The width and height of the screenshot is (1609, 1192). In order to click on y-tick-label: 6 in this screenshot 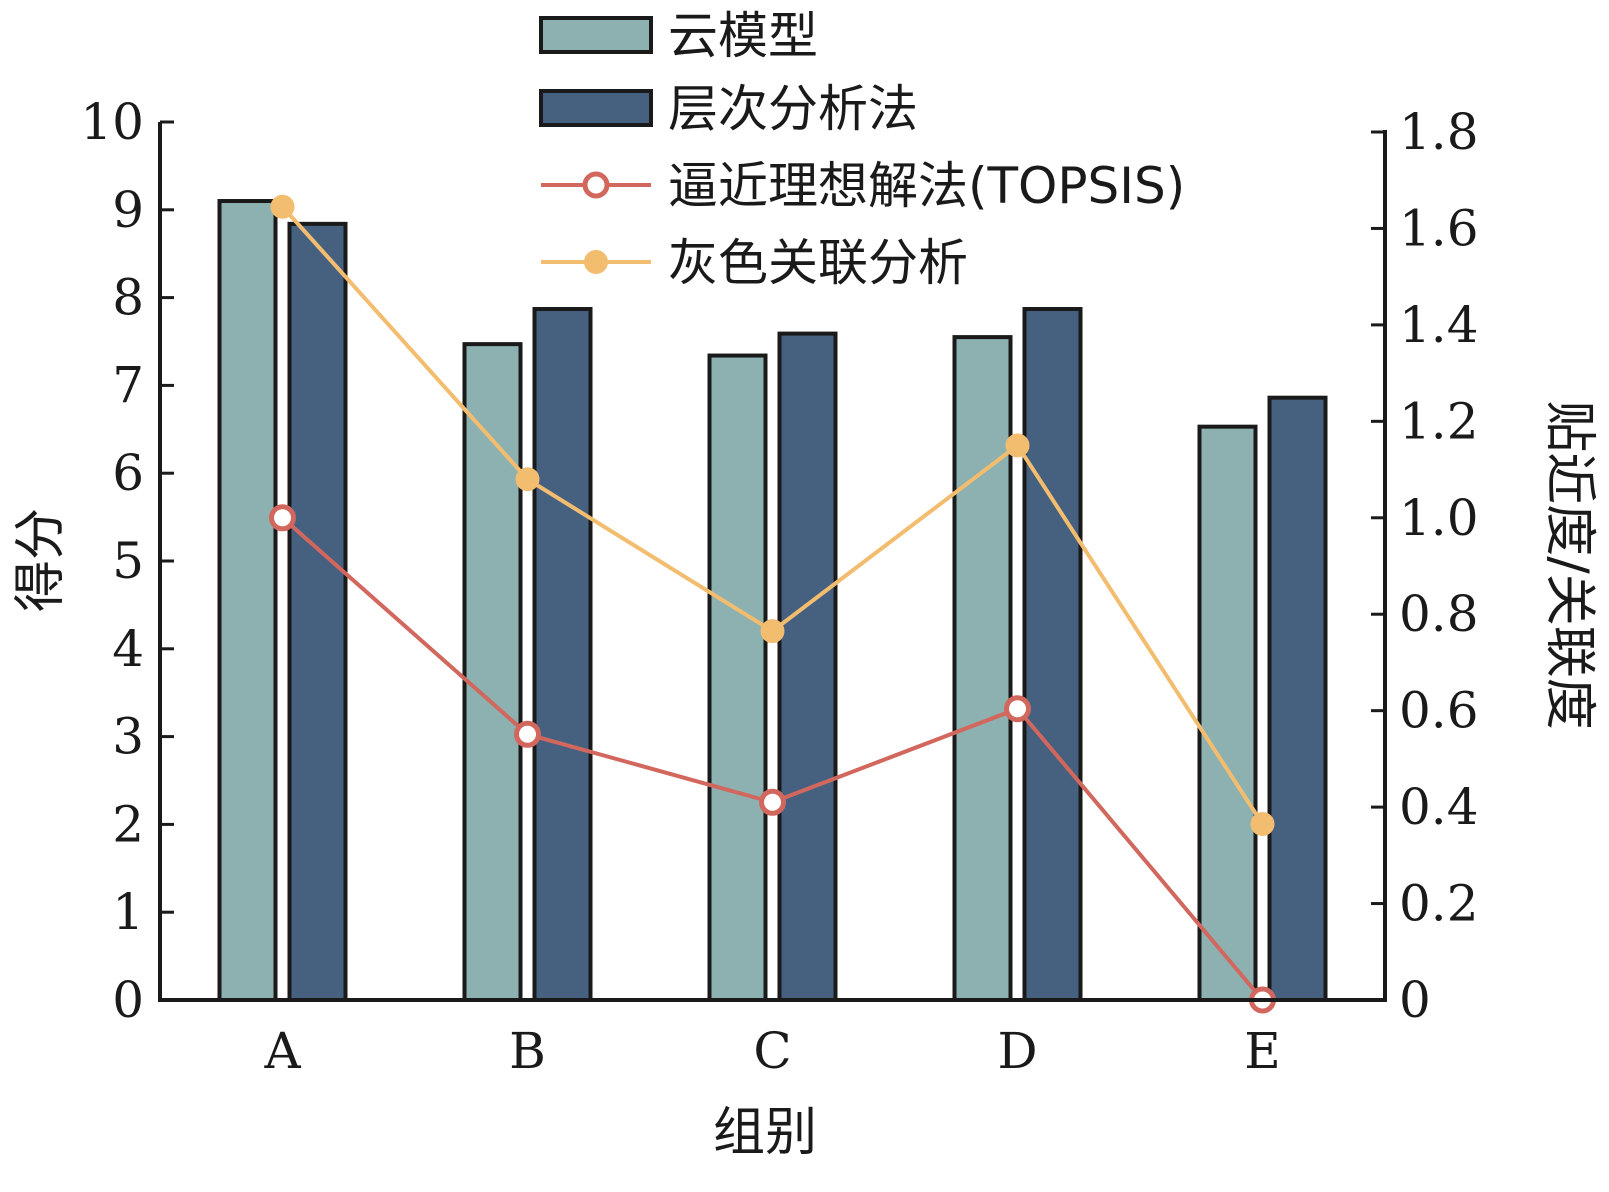, I will do `click(128, 473)`.